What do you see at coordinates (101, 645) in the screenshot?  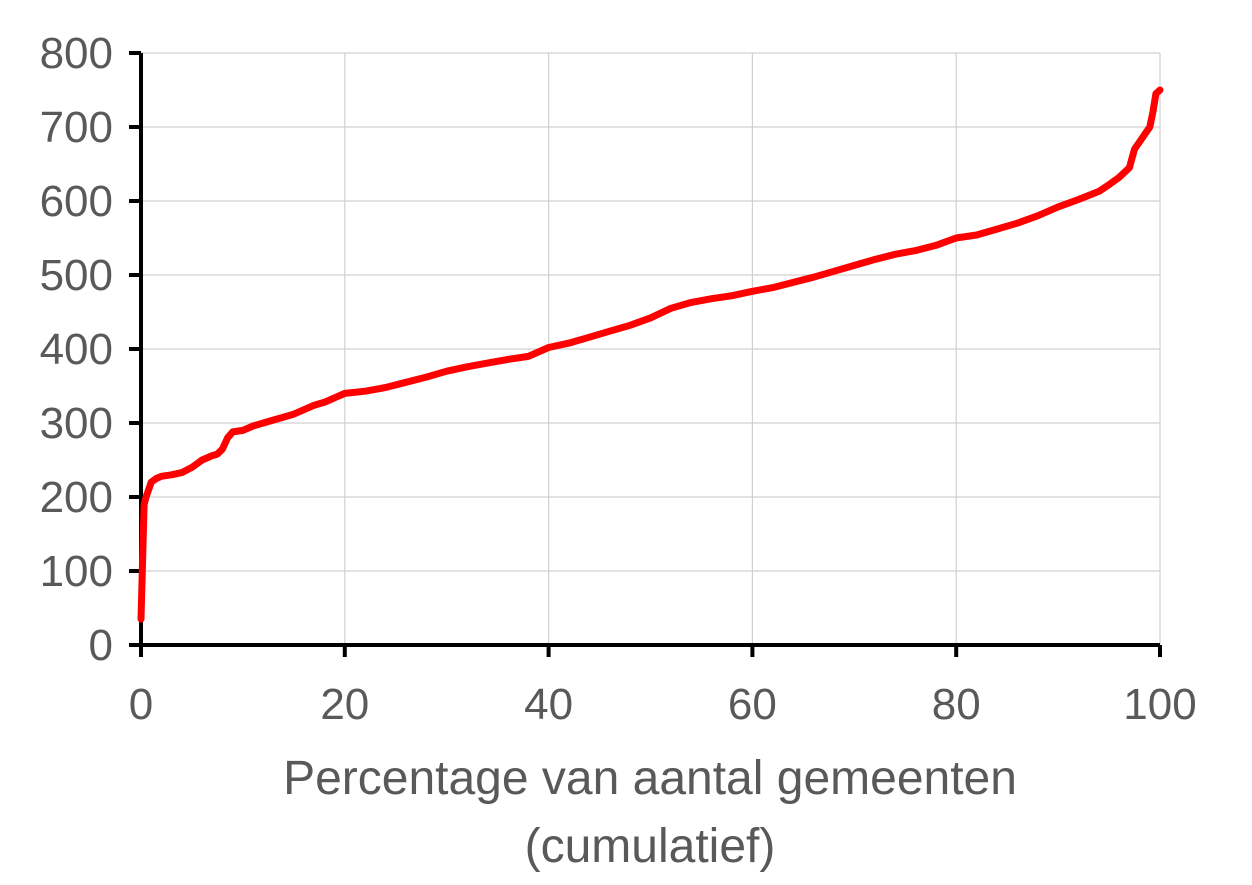 I see `y-tick-label-0: 0` at bounding box center [101, 645].